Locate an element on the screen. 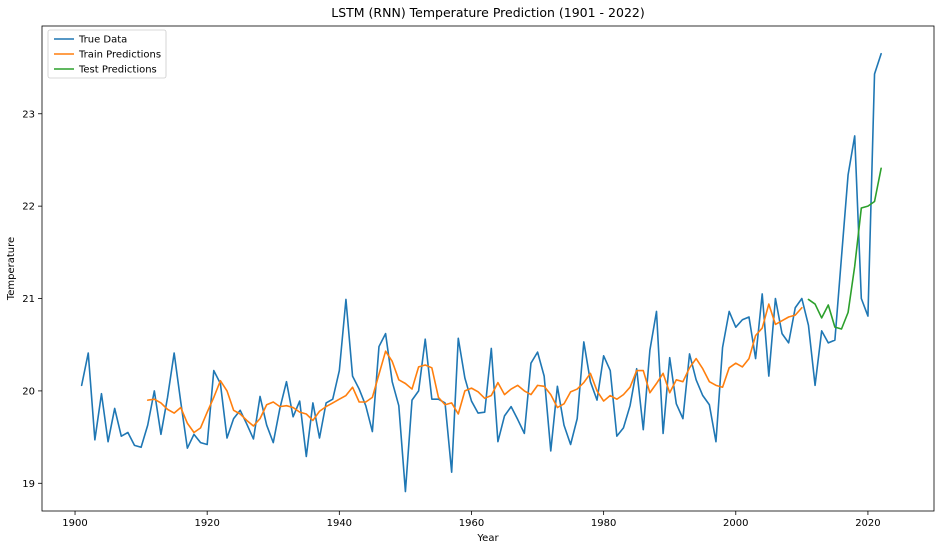 This screenshot has width=940, height=550. y-tick-label: 20 is located at coordinates (28, 391).